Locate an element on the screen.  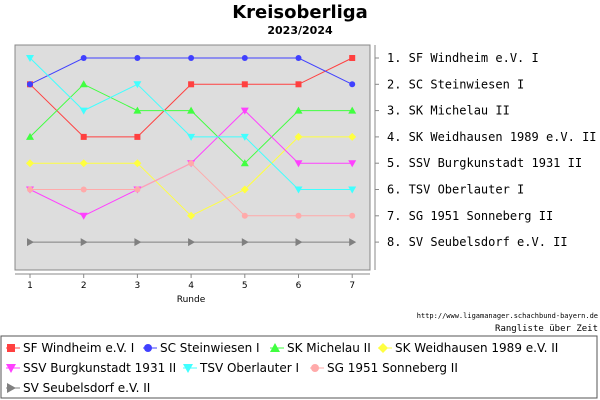
legend-entry: SF Windheim e.V. I is located at coordinates (78, 348).